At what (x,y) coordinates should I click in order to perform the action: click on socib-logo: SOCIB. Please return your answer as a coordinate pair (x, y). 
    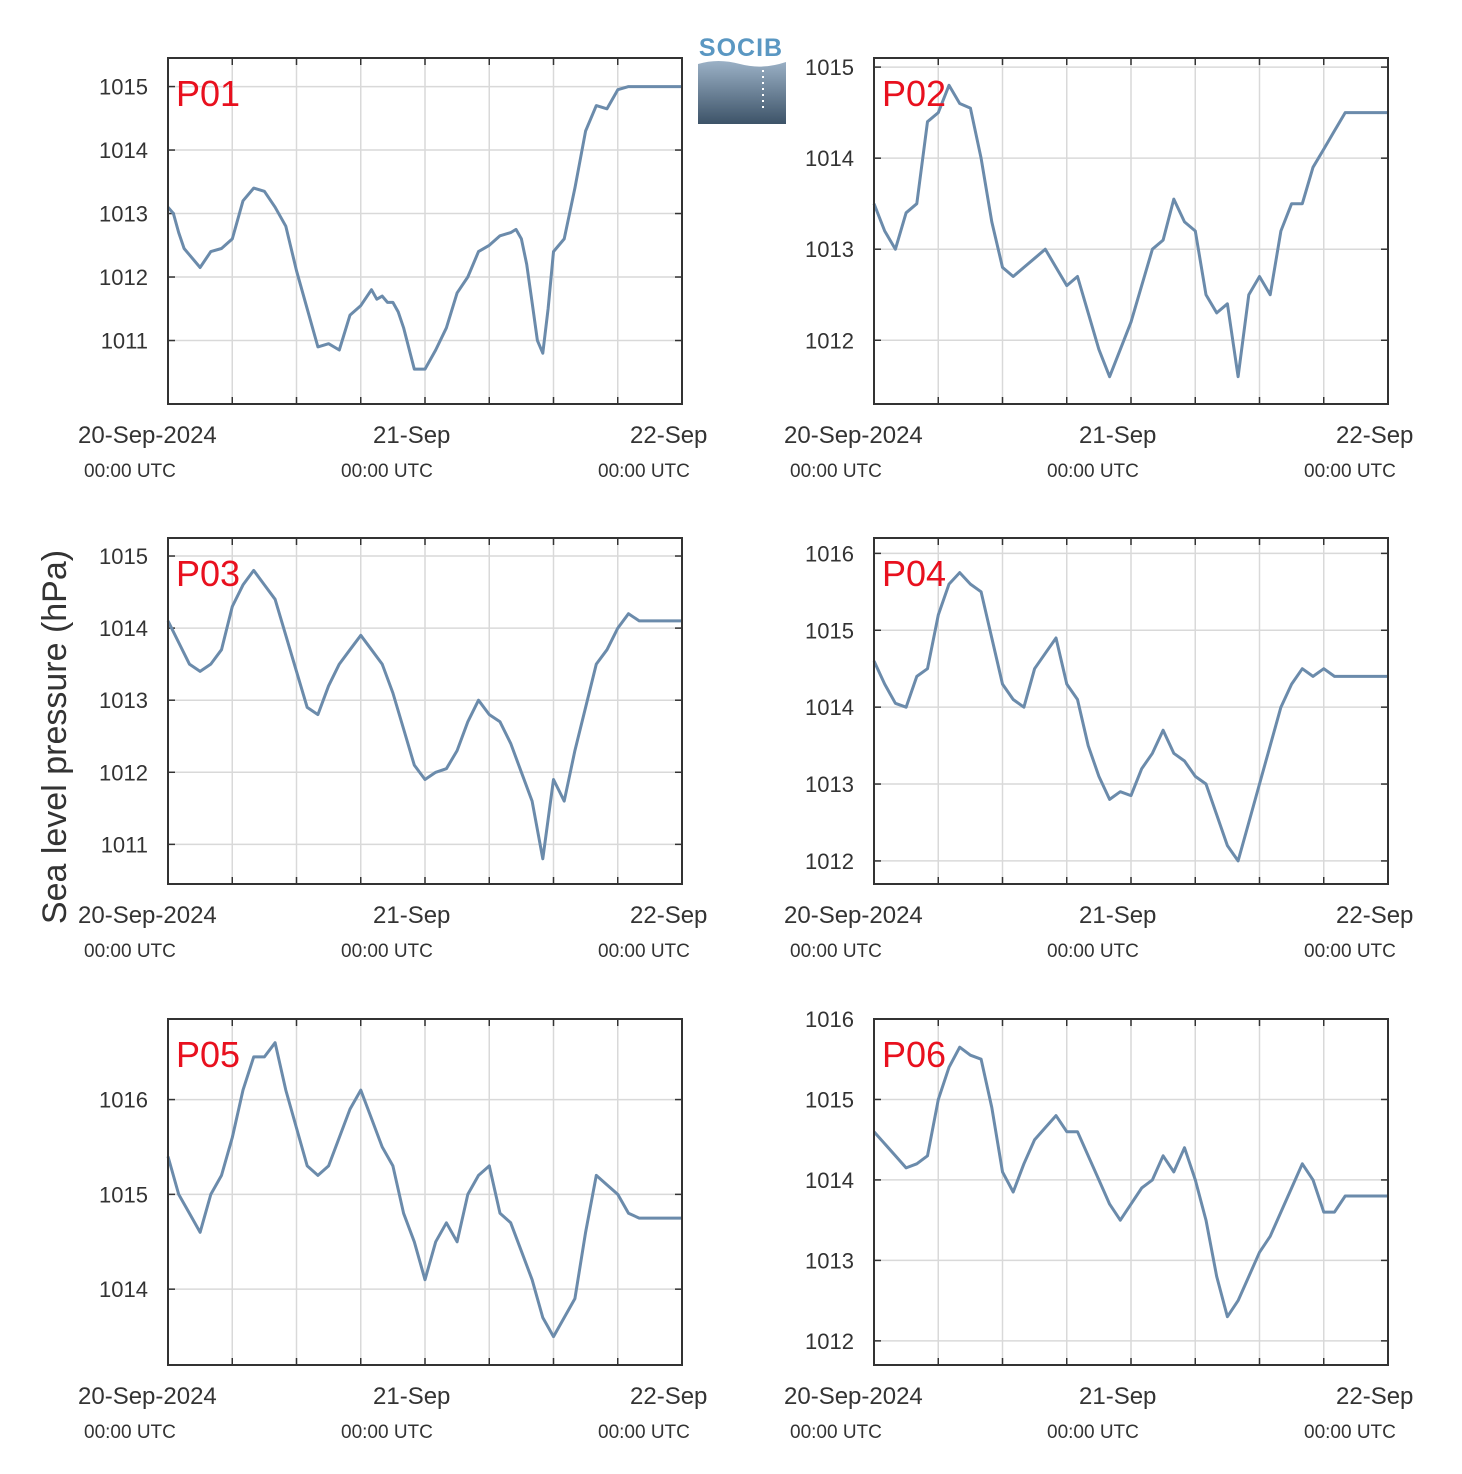
    Looking at the image, I should click on (742, 79).